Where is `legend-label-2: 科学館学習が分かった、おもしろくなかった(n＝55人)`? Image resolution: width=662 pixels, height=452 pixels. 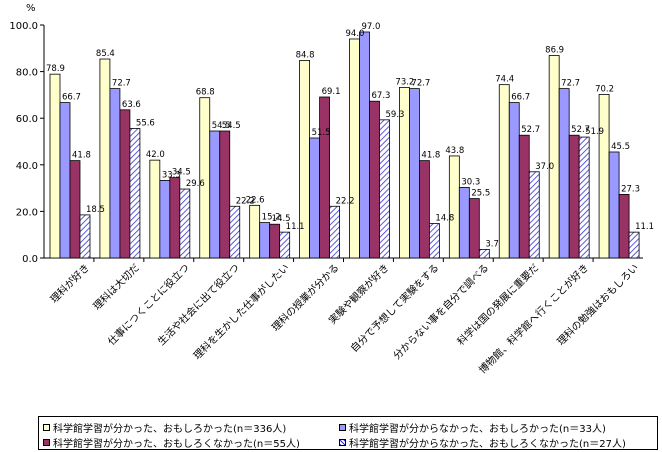 legend-label-2: 科学館学習が分かった、おもしろくなかった(n＝55人) is located at coordinates (176, 444).